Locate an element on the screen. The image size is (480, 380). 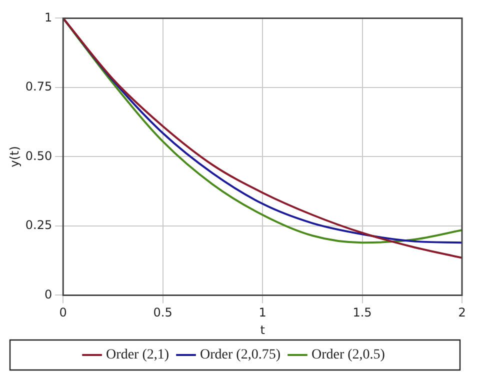
legend-label: Order (2,0.5) is located at coordinates (348, 355).